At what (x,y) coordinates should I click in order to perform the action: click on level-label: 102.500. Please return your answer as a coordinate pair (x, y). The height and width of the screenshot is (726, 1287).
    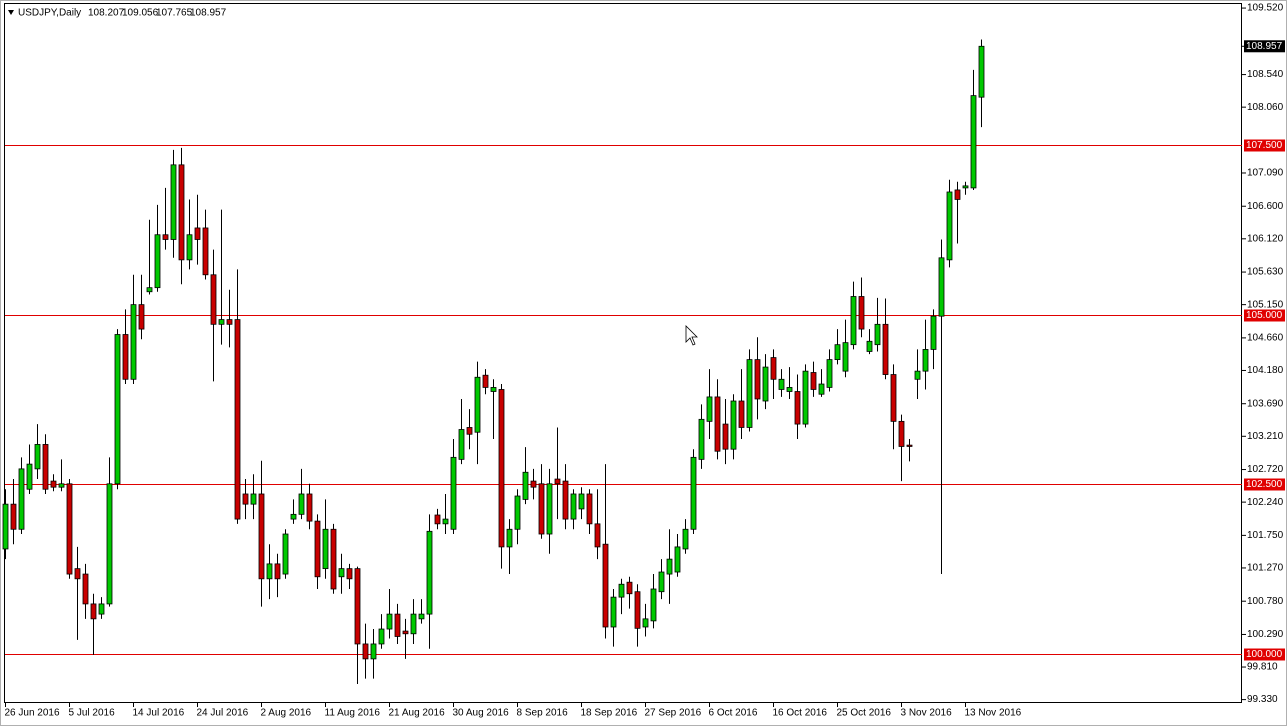
    Looking at the image, I should click on (1264, 484).